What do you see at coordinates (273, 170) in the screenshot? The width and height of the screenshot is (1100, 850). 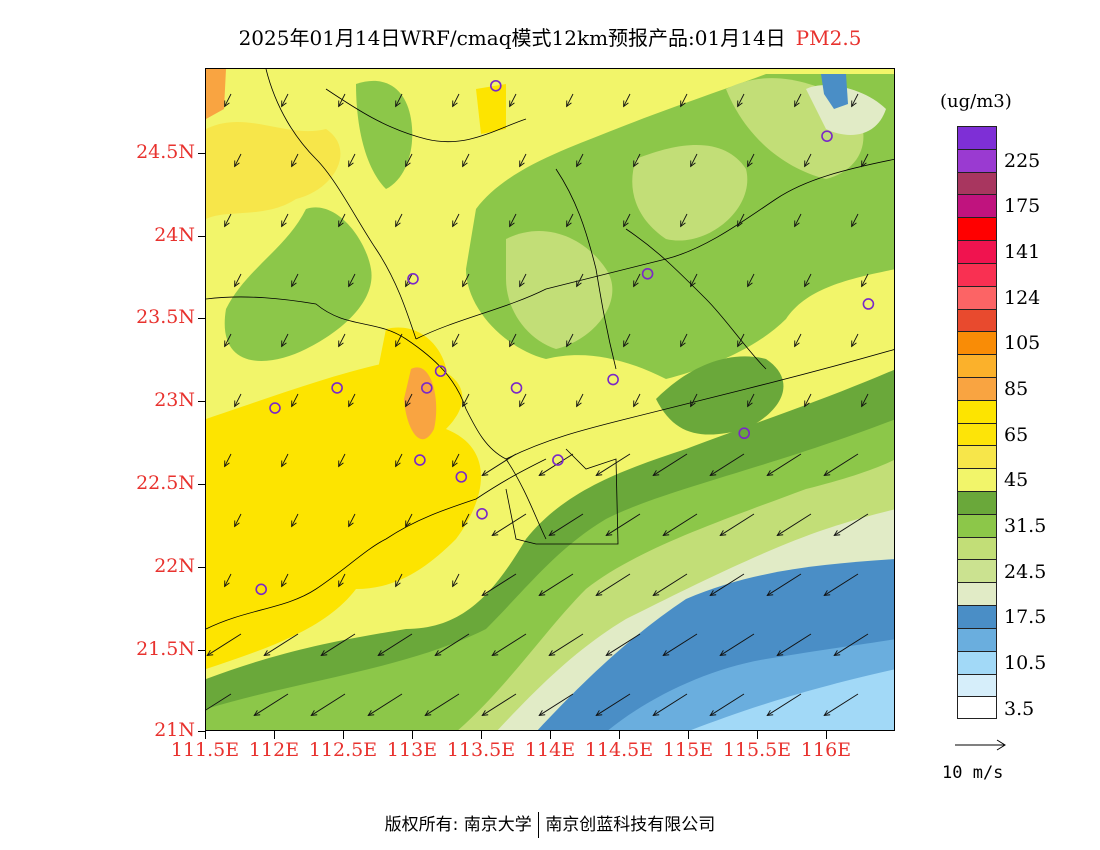 I see `zone-45-65-nw` at bounding box center [273, 170].